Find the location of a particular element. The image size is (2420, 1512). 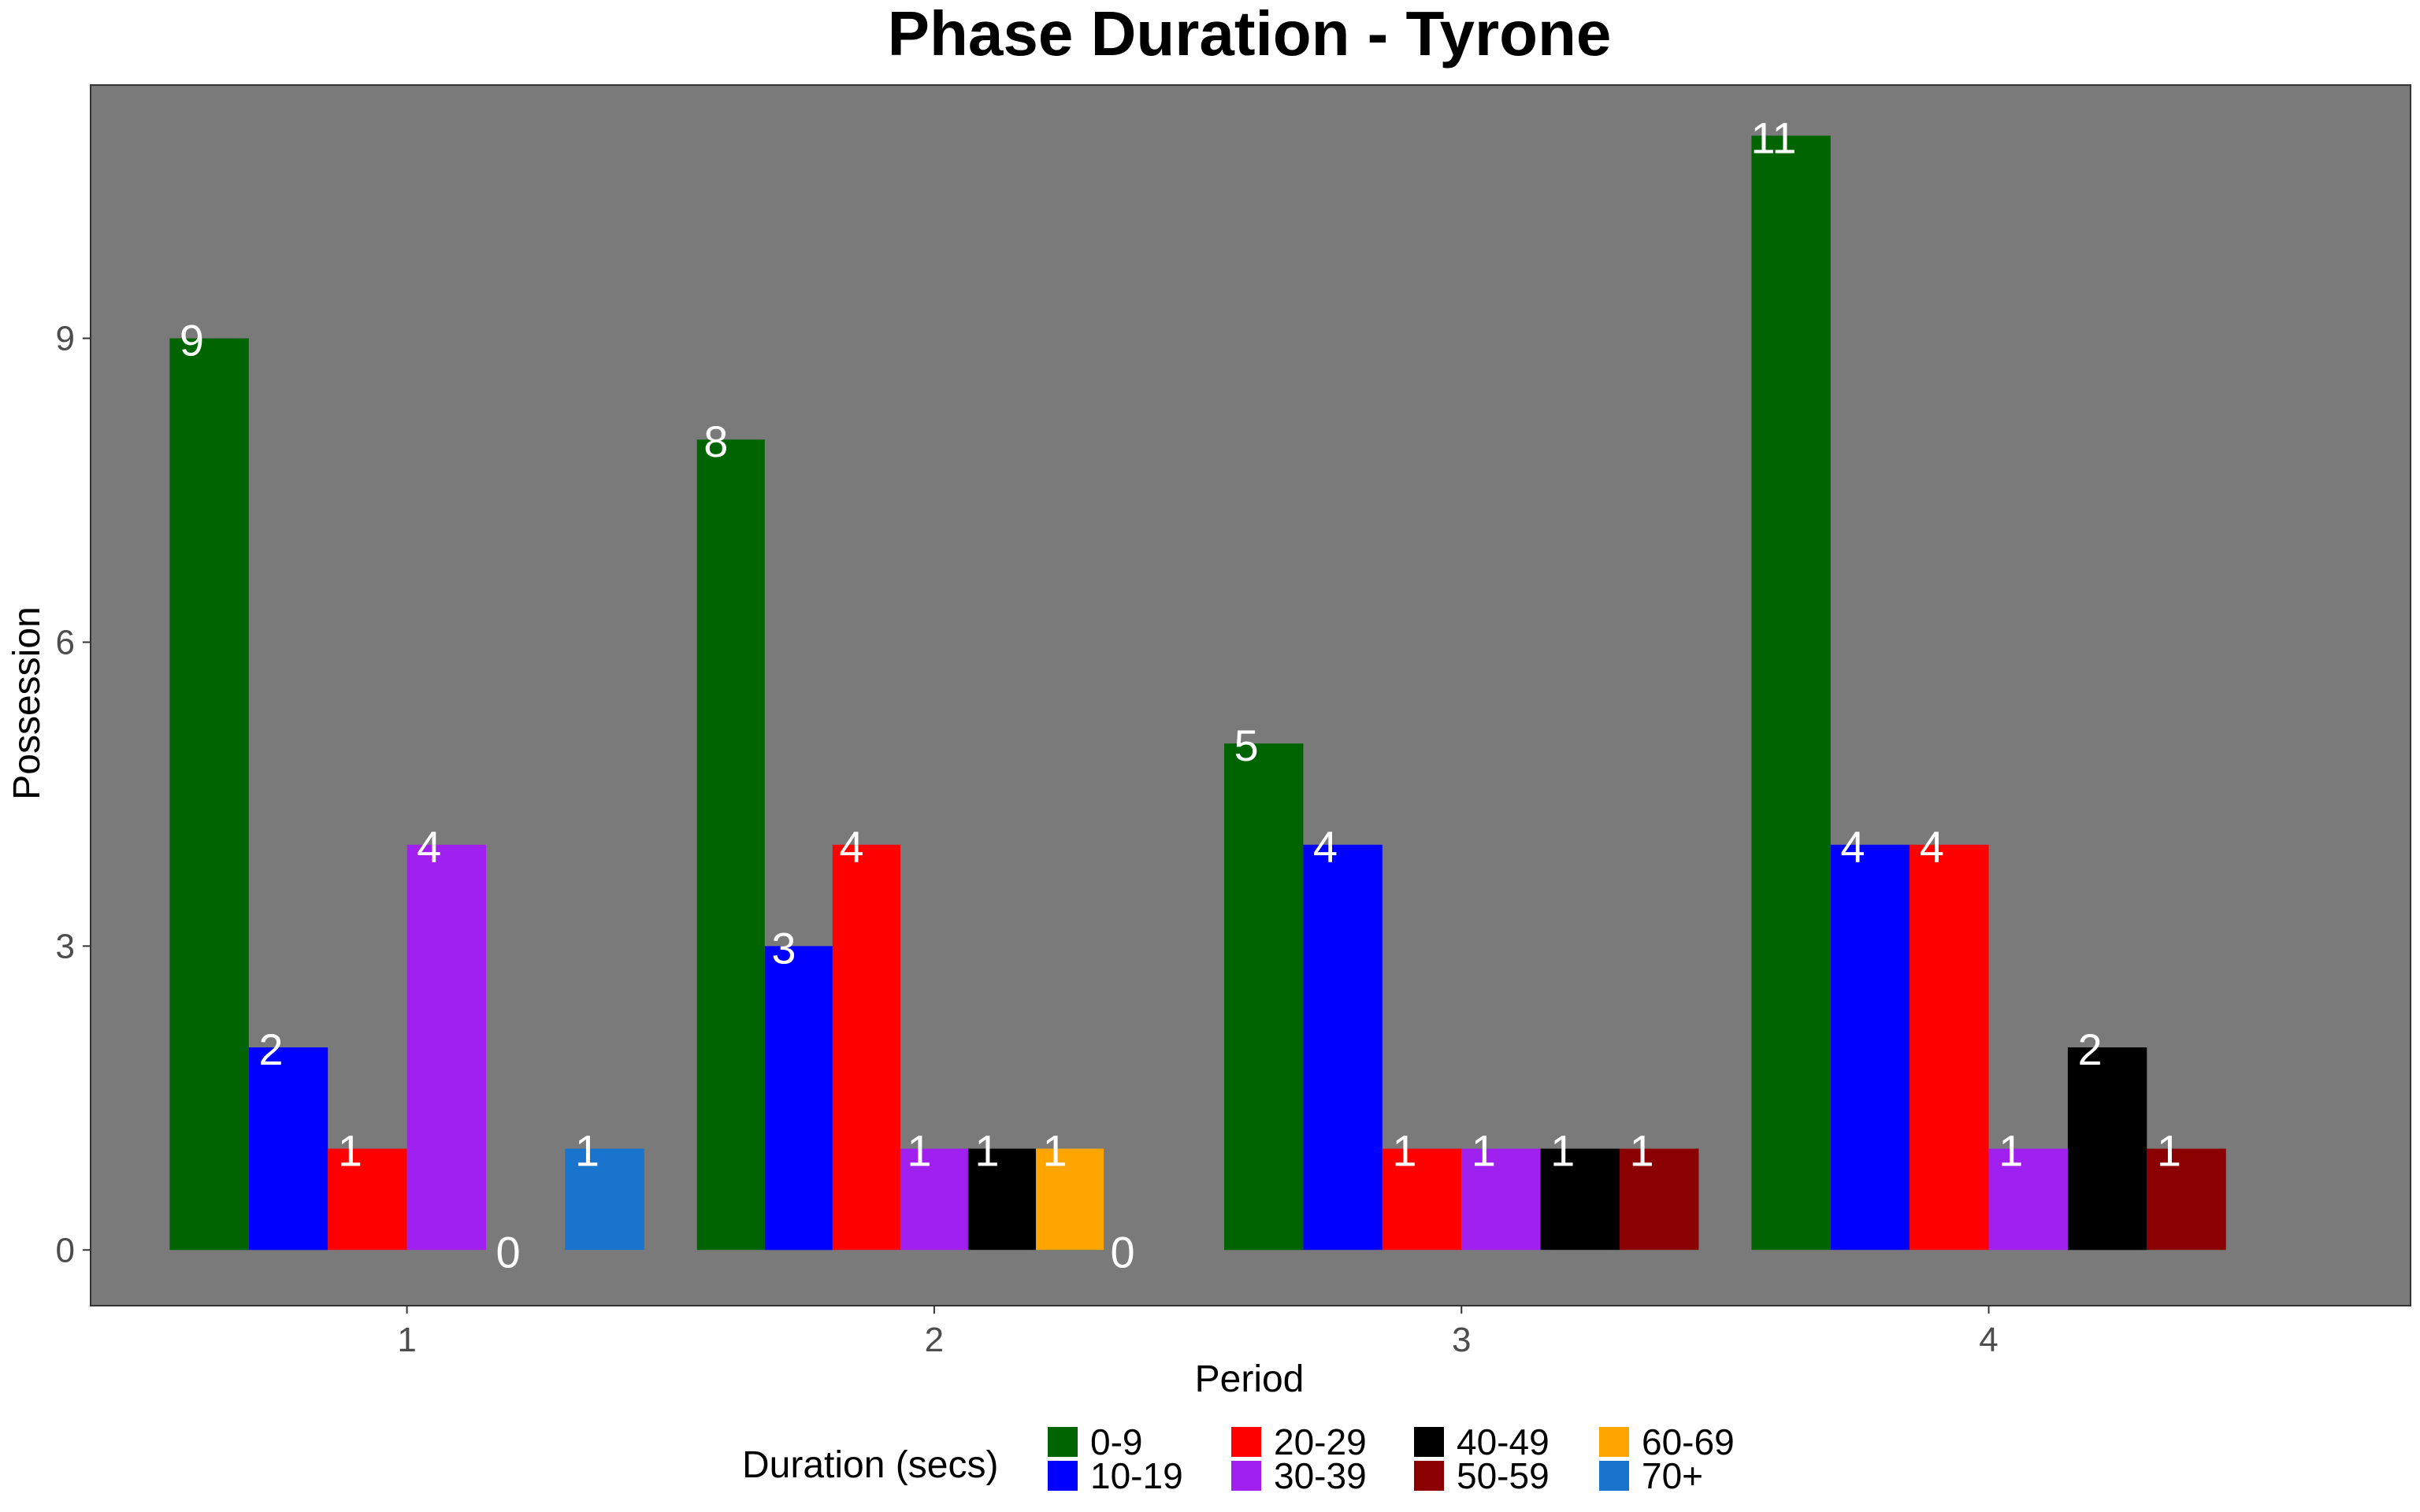

y-axis-title: Possession is located at coordinates (27, 702).